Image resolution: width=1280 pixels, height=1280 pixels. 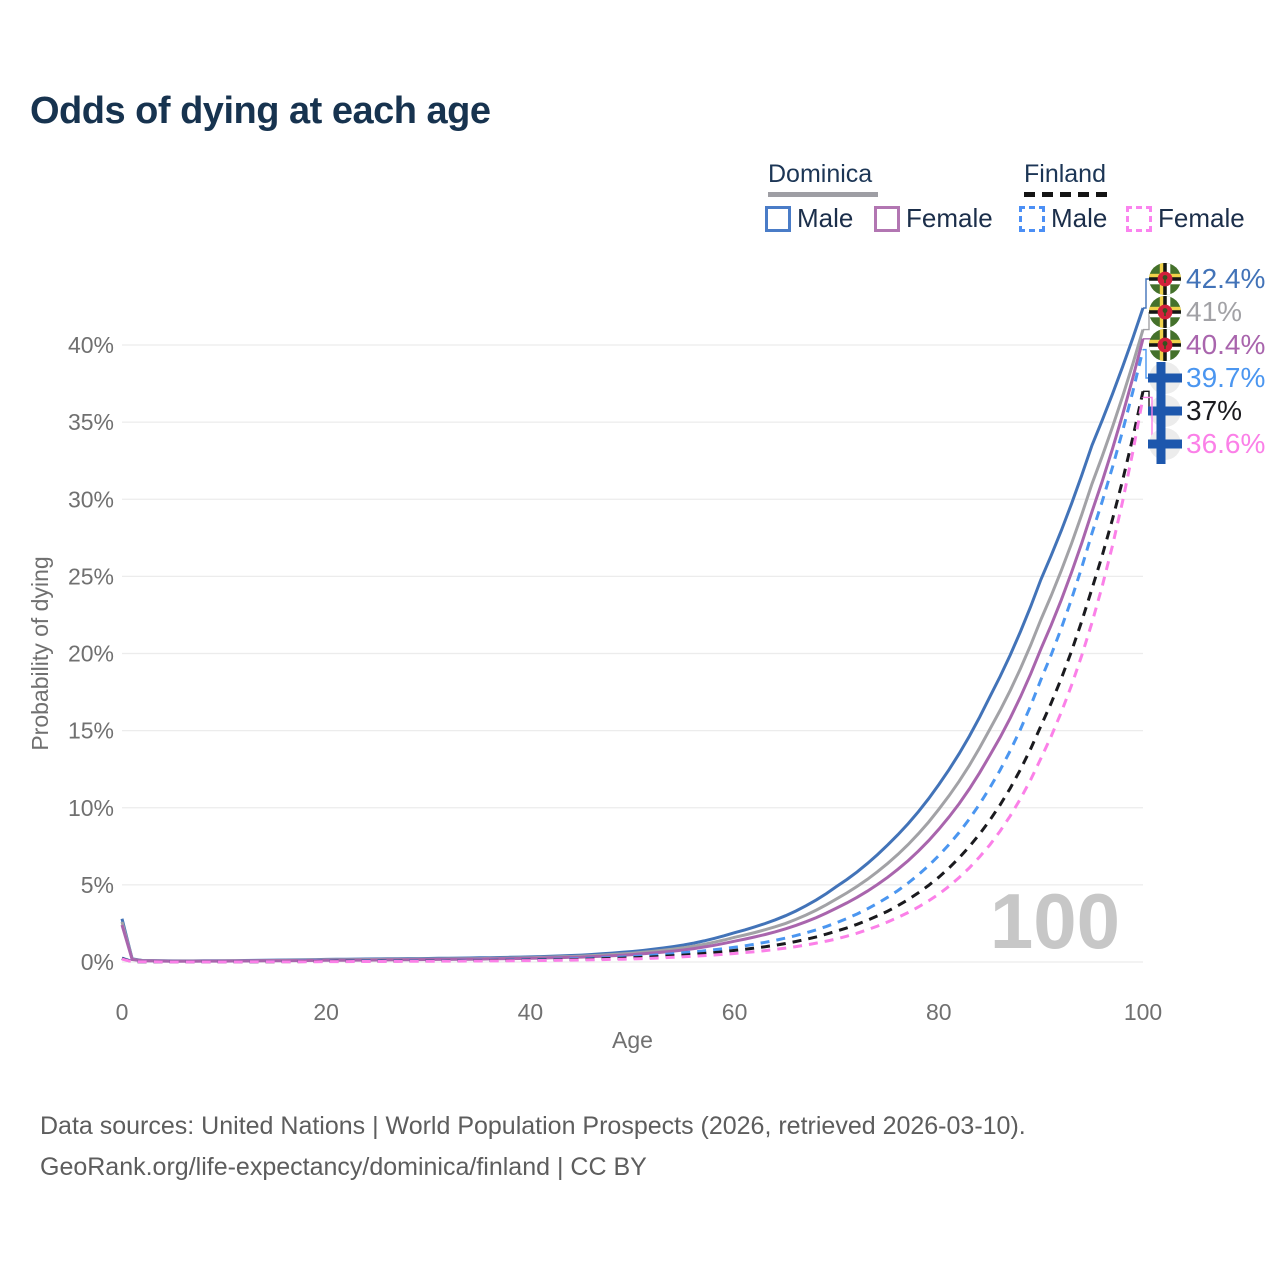 What do you see at coordinates (1139, 218) in the screenshot?
I see `finland-female-swatch-icon` at bounding box center [1139, 218].